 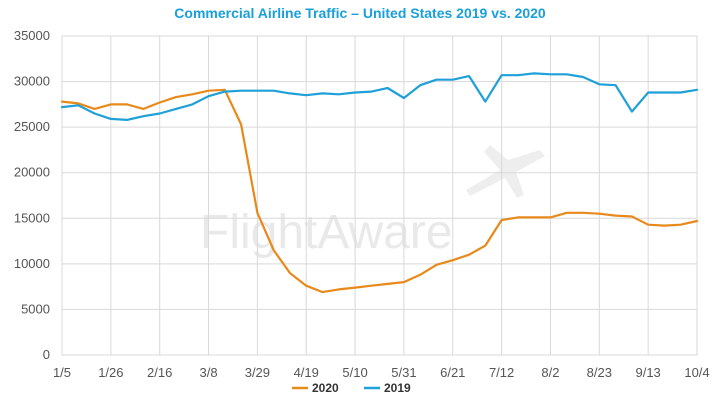 I want to click on y-tick-label: 15000, so click(x=32, y=217).